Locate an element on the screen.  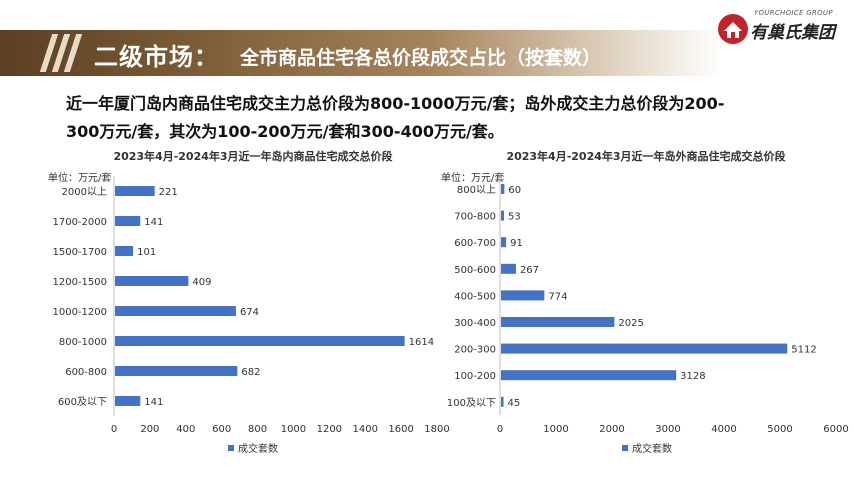
chart-outside-category-label: 600-700 is located at coordinates (475, 243).